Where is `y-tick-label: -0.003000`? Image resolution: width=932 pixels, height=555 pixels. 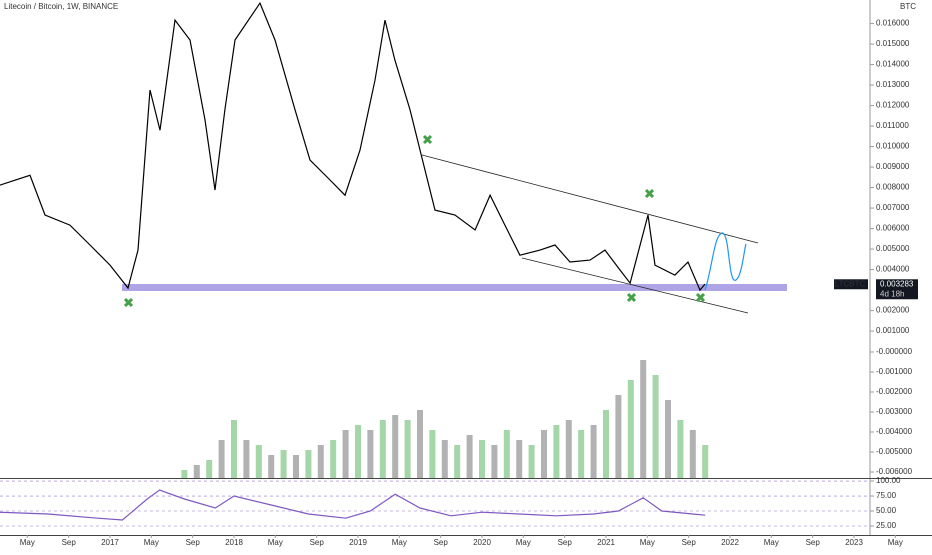 y-tick-label: -0.003000 is located at coordinates (894, 411).